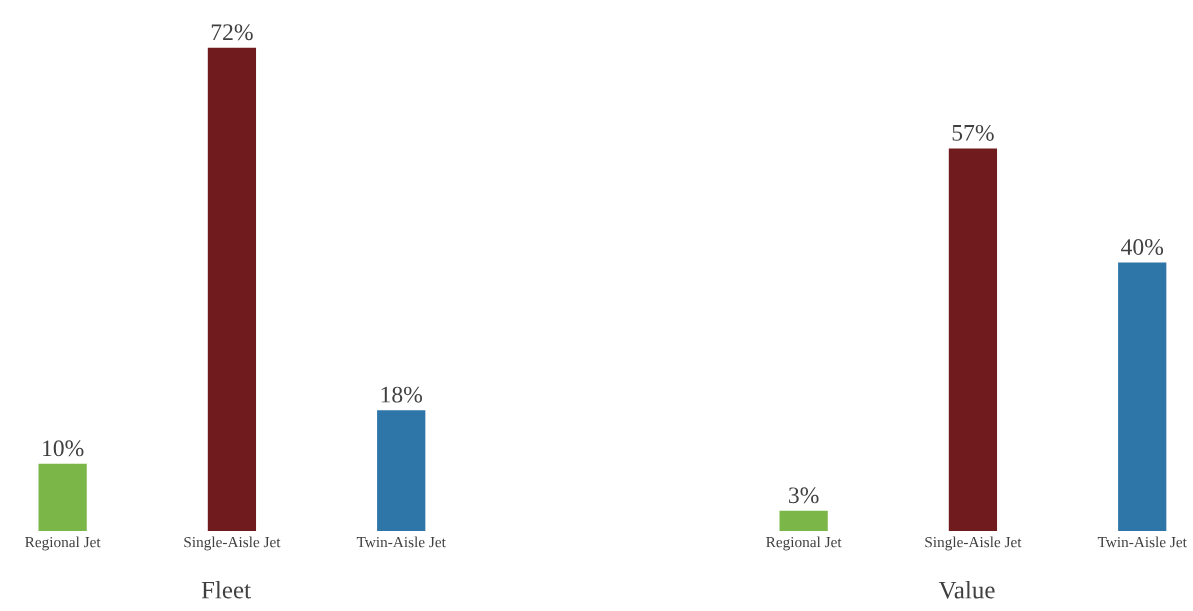 This screenshot has width=1193, height=611. What do you see at coordinates (63, 448) in the screenshot?
I see `data-label: 10%` at bounding box center [63, 448].